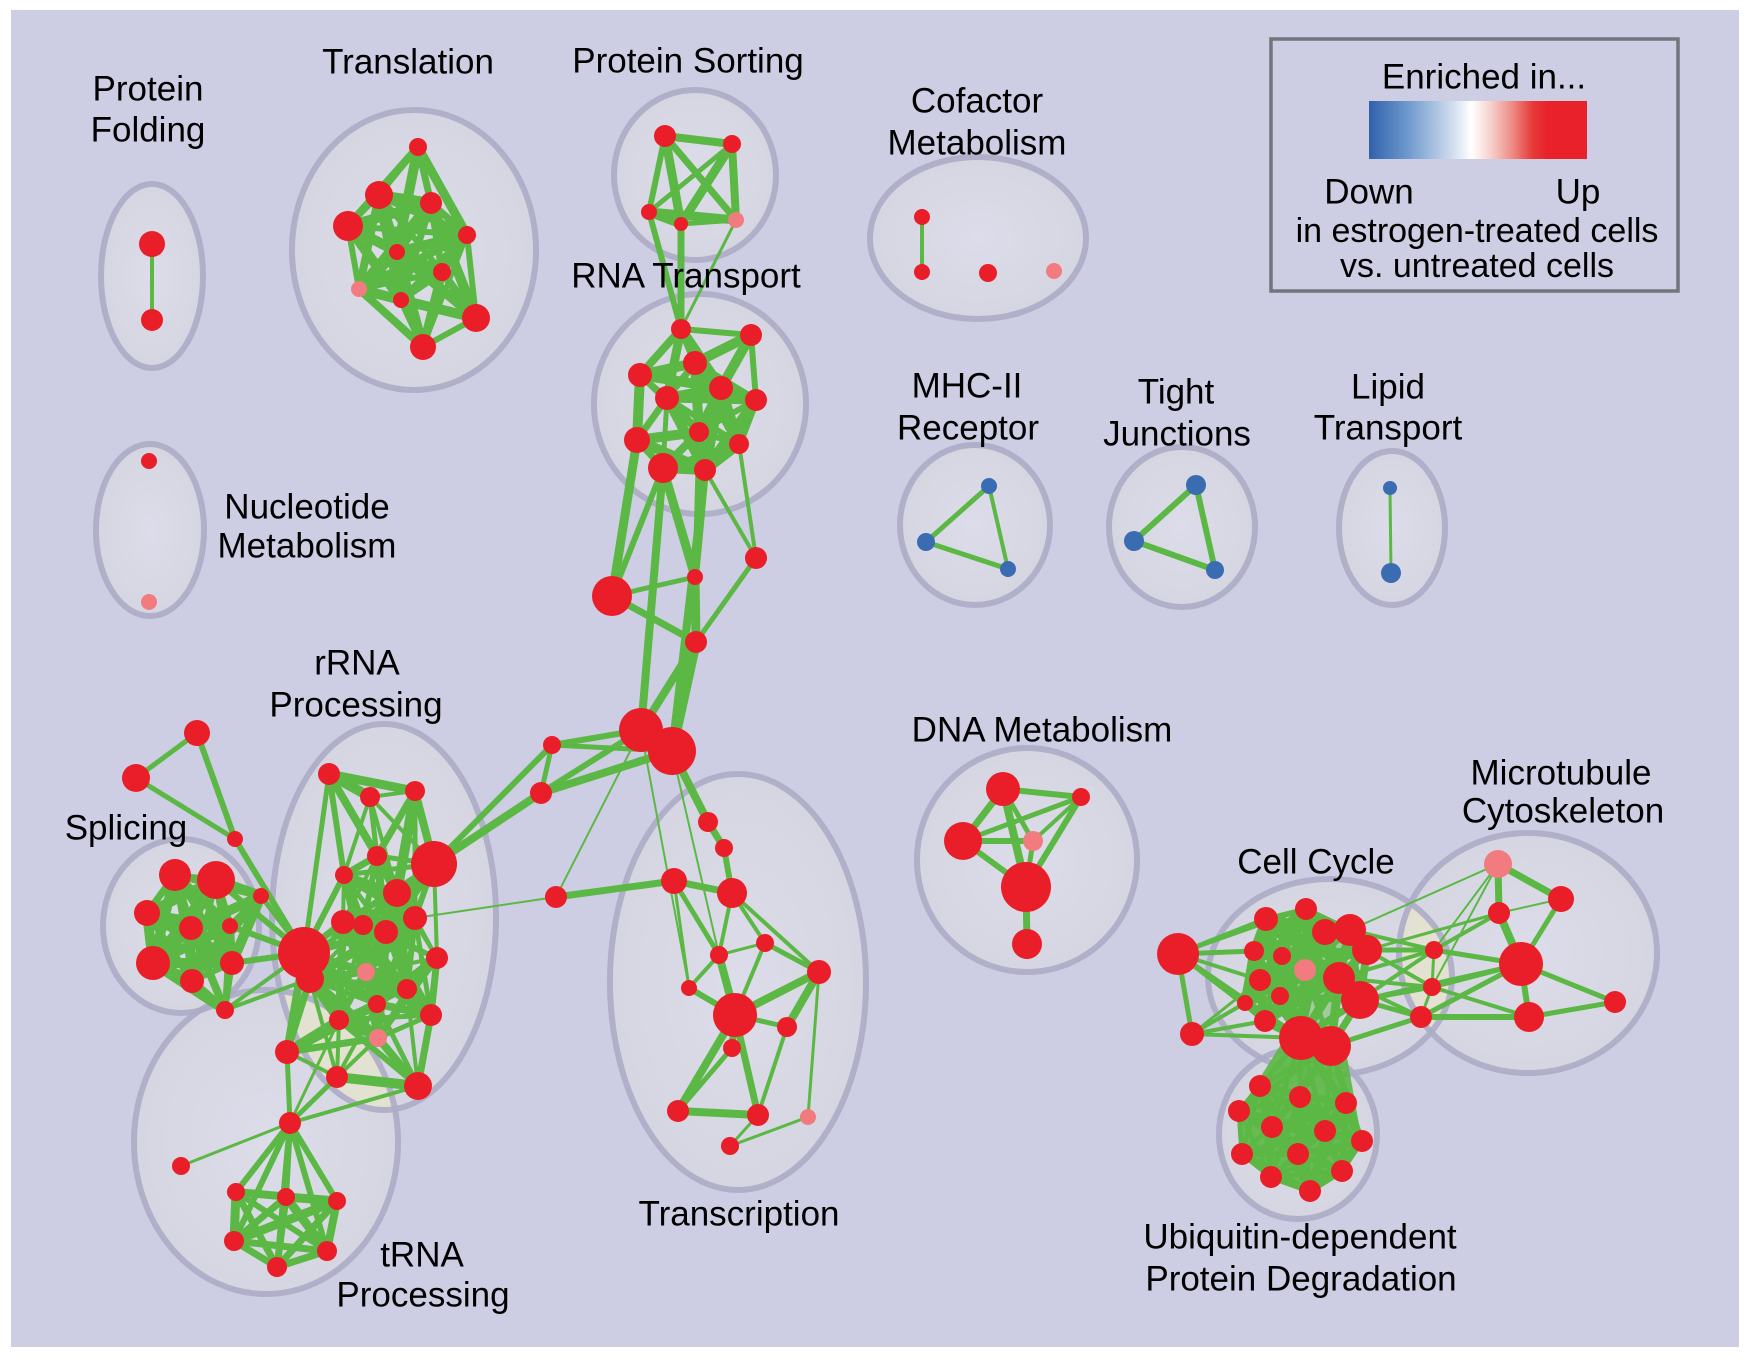  Describe the element at coordinates (148, 129) in the screenshot. I see `svg-text: Folding` at that location.